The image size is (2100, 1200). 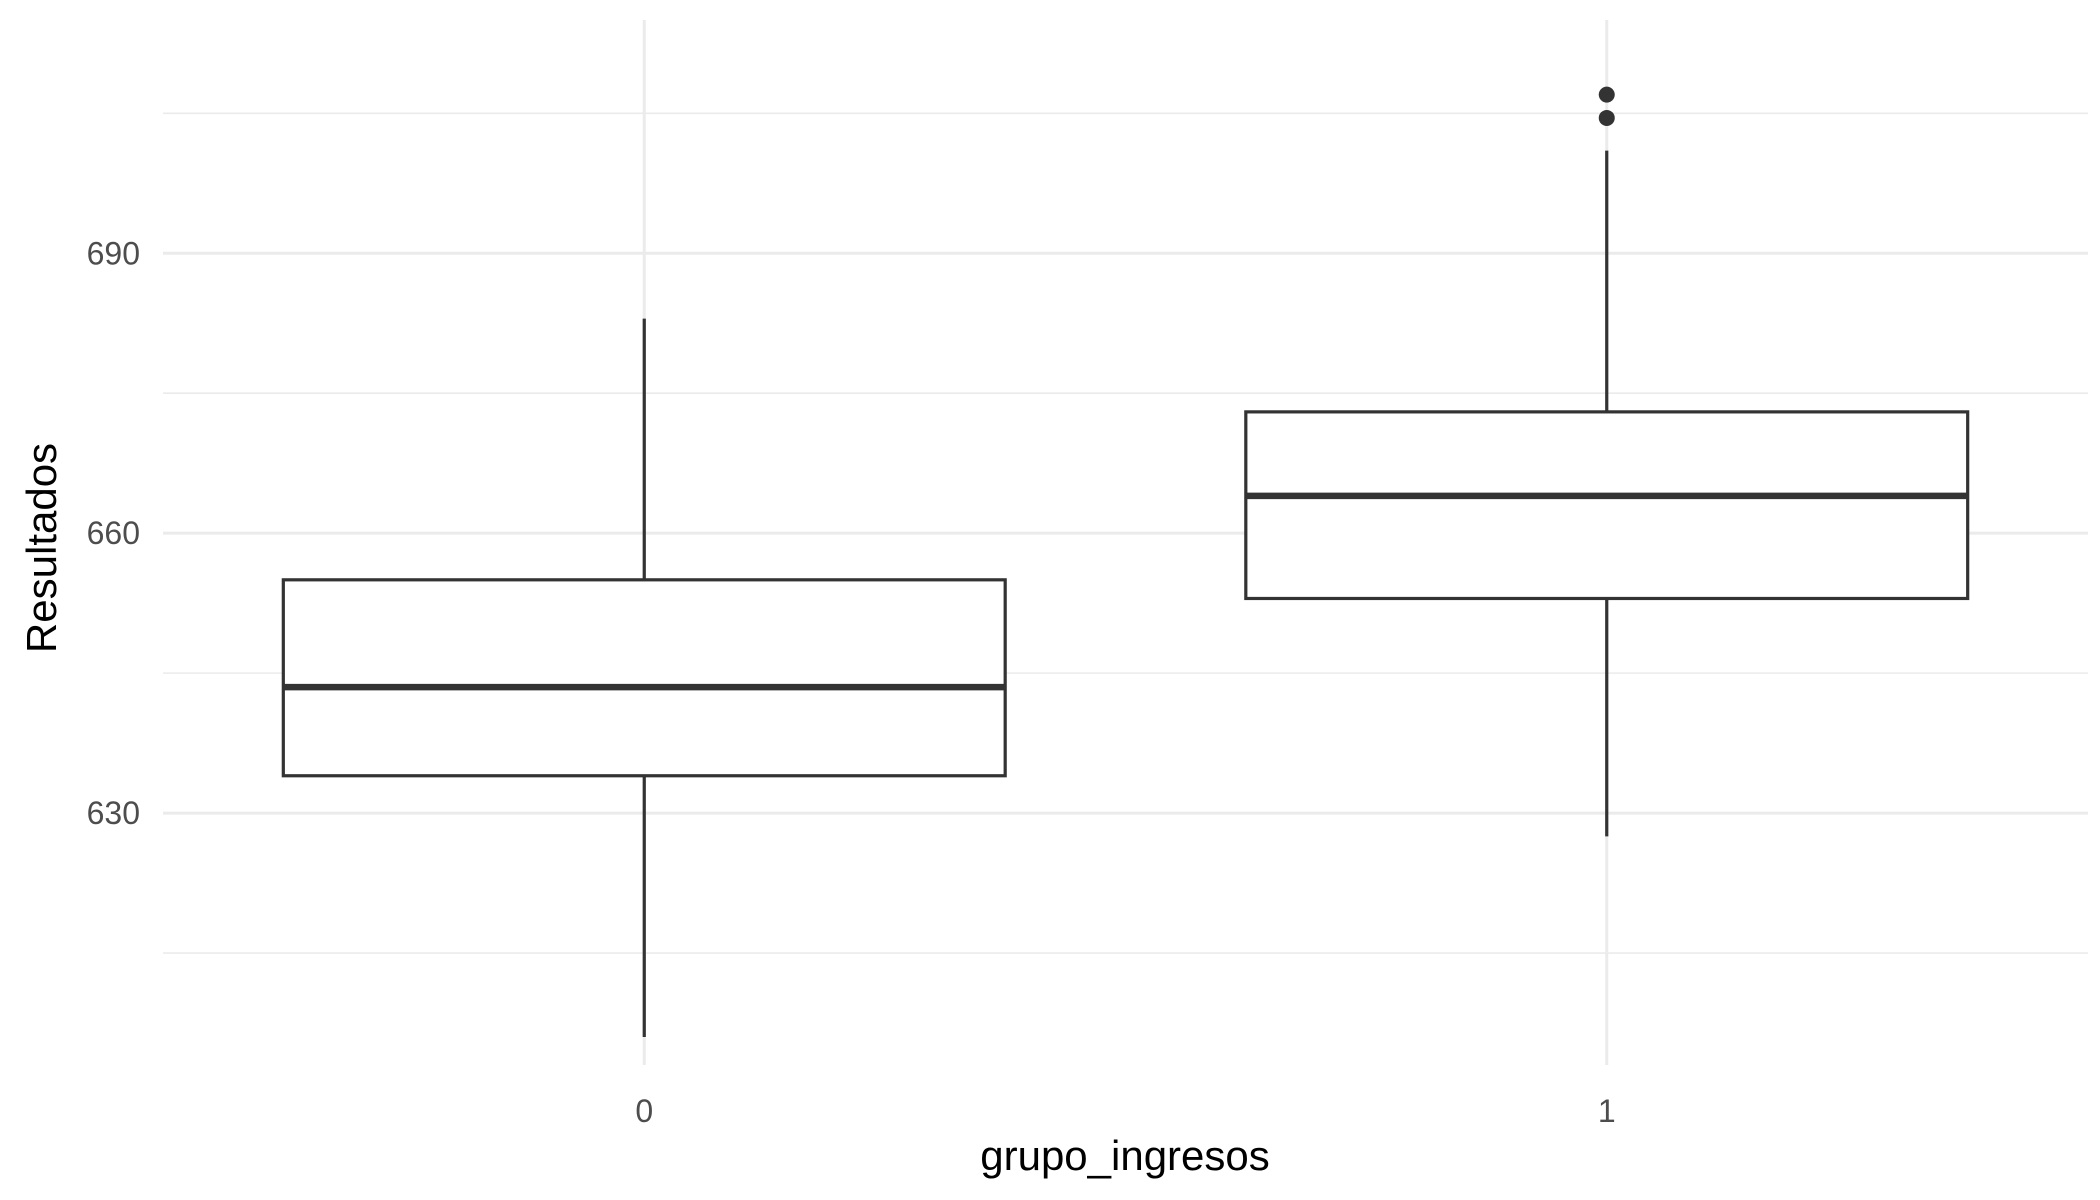 I want to click on x-tick-label: 1, so click(x=1607, y=1111).